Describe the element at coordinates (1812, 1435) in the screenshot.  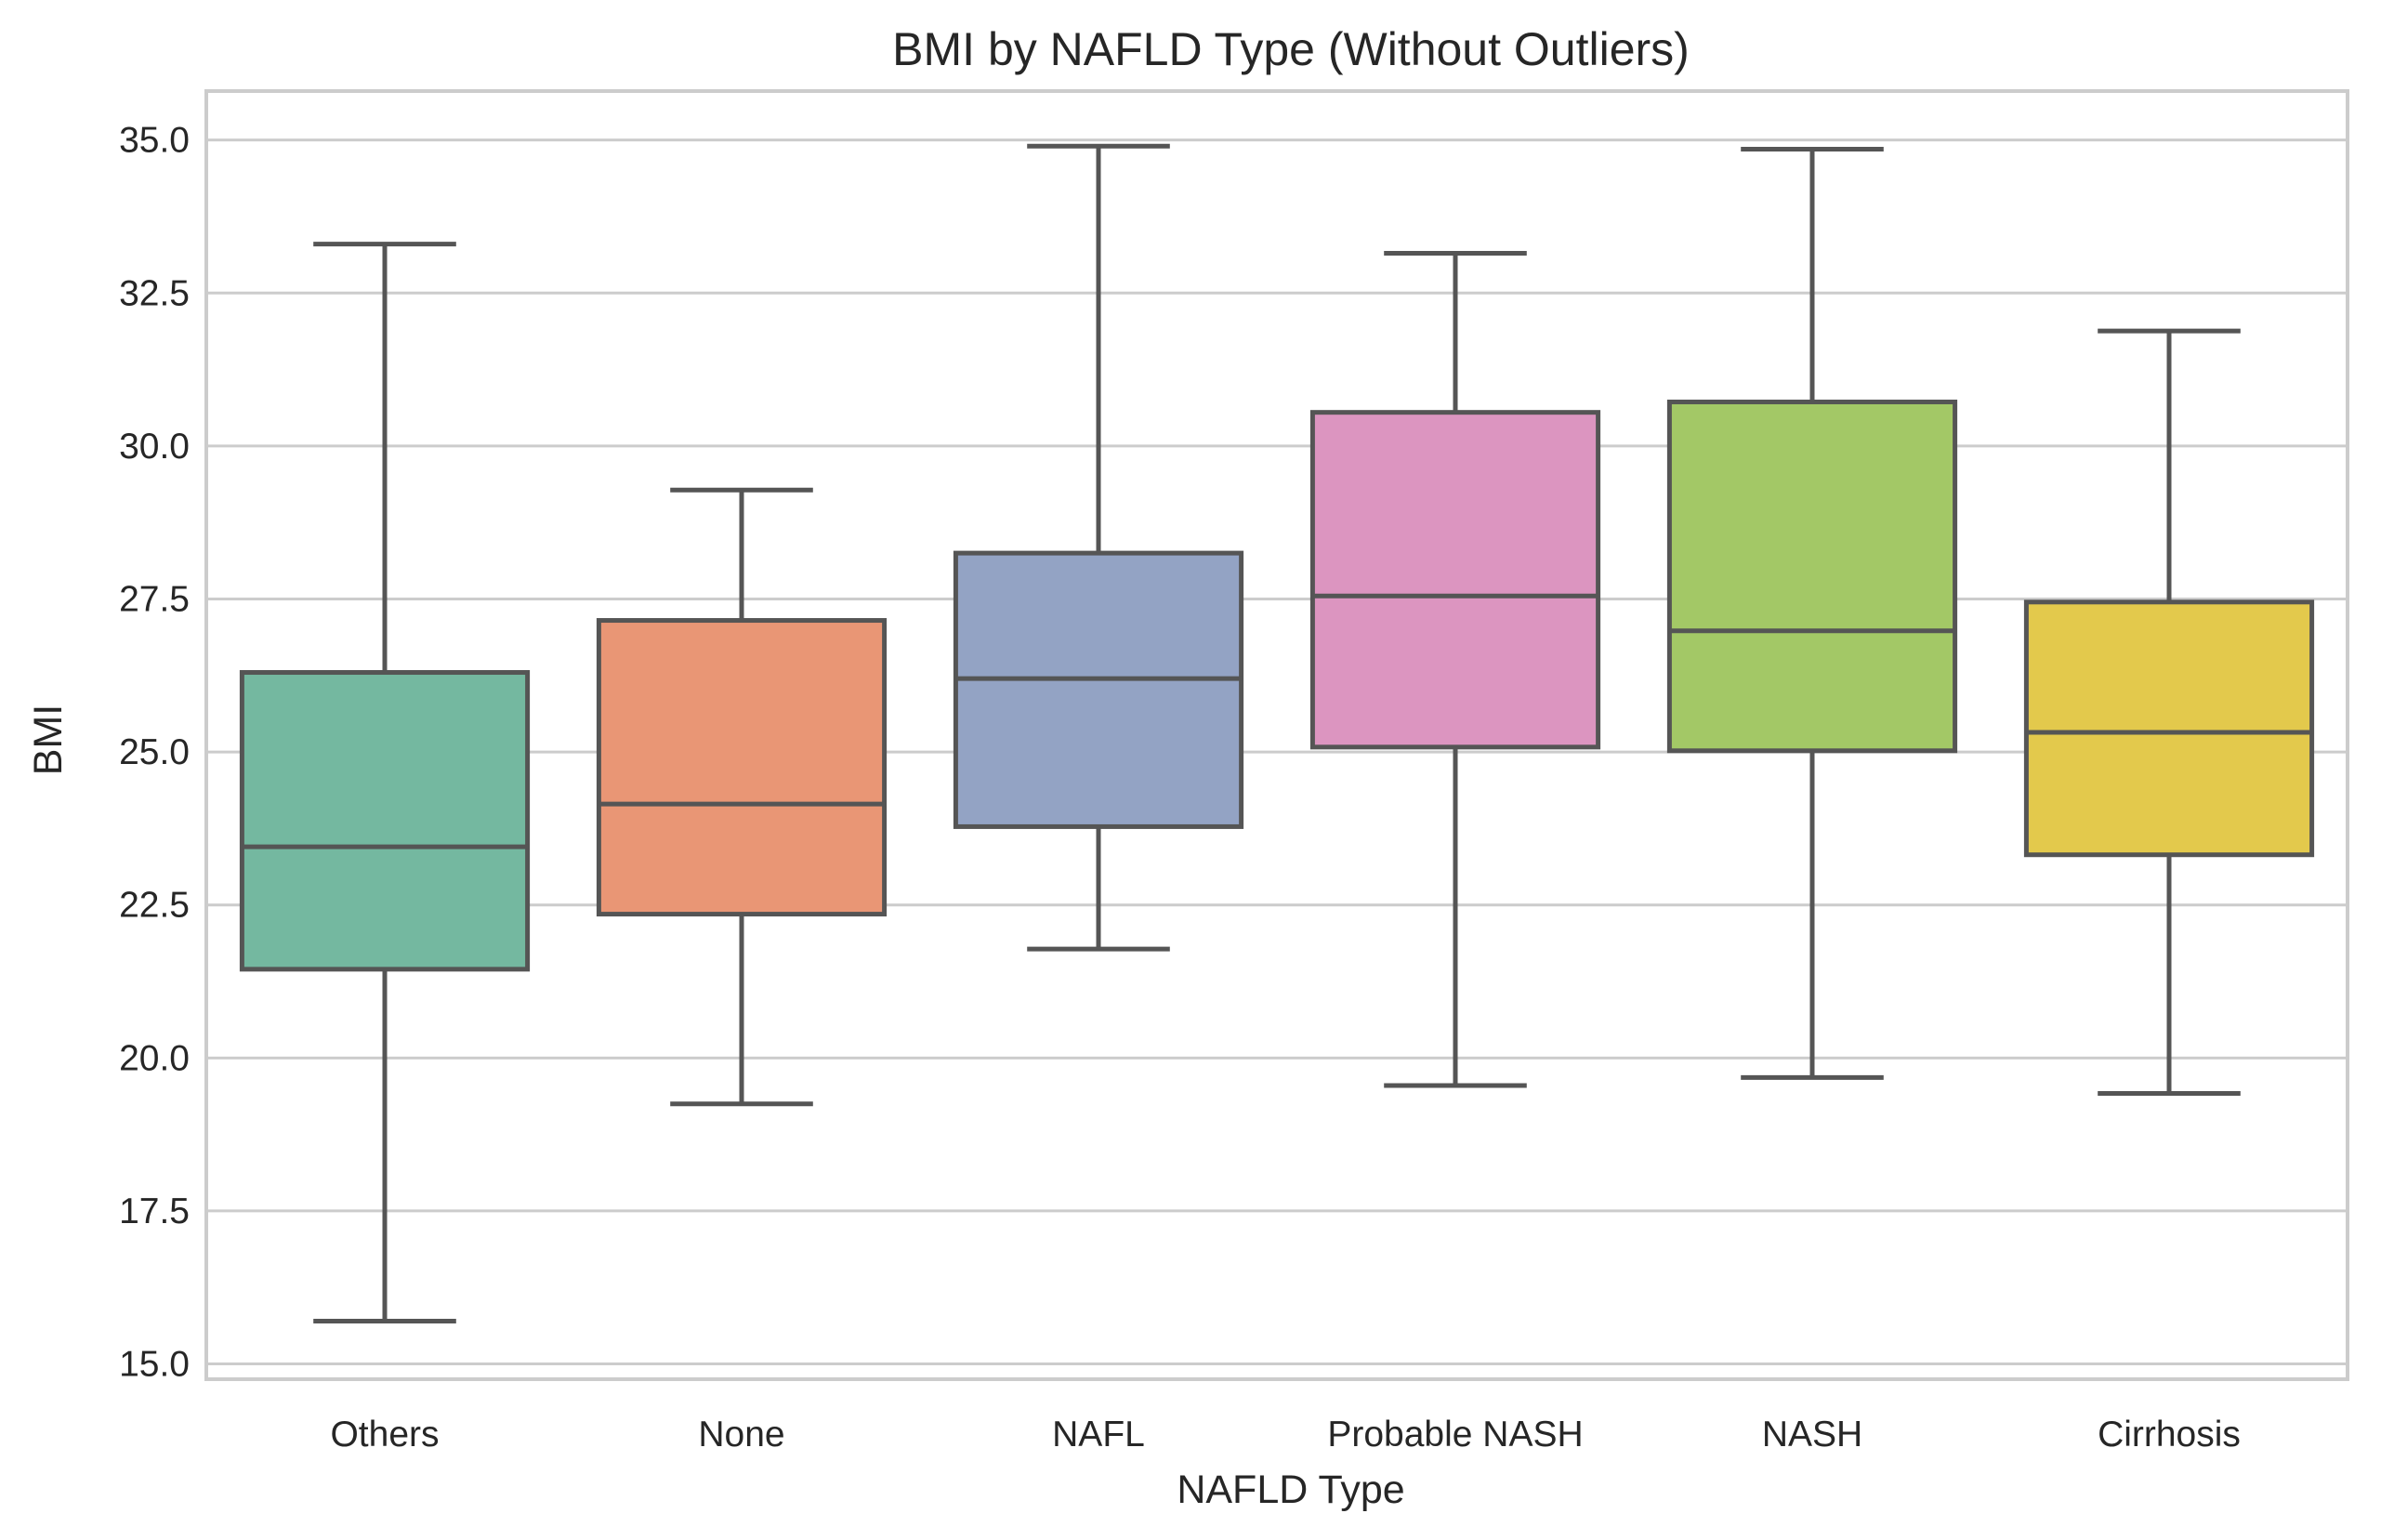
I see `x-tick-label: NASH` at that location.